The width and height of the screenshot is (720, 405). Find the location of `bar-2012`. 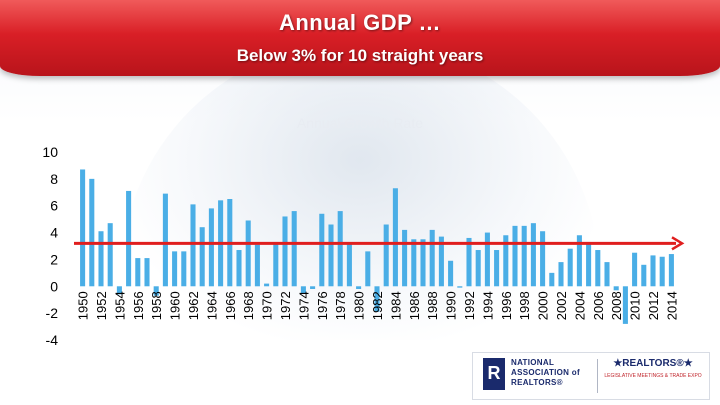

bar-2012 is located at coordinates (653, 271).